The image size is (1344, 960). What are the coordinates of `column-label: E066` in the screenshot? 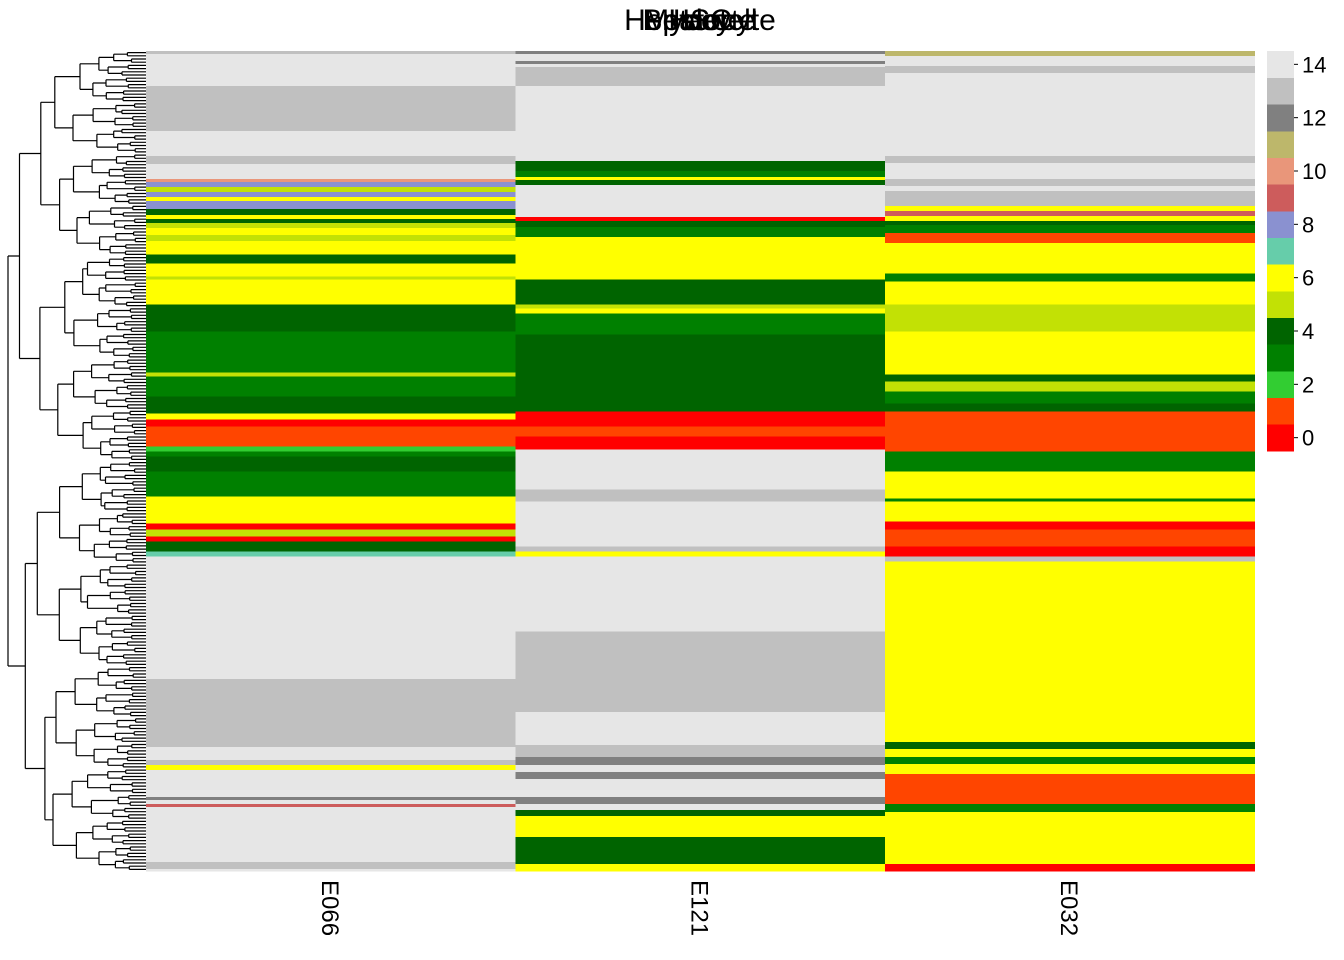 It's located at (329, 908).